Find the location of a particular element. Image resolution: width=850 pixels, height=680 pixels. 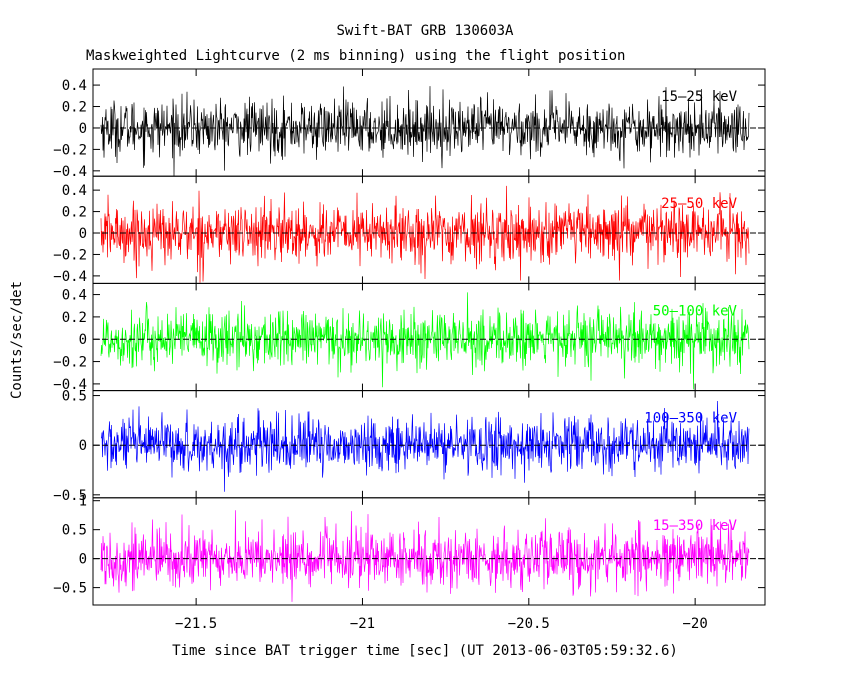

panel-4: 0.5 0 −0.5 100–350 keV is located at coordinates (409, 446).